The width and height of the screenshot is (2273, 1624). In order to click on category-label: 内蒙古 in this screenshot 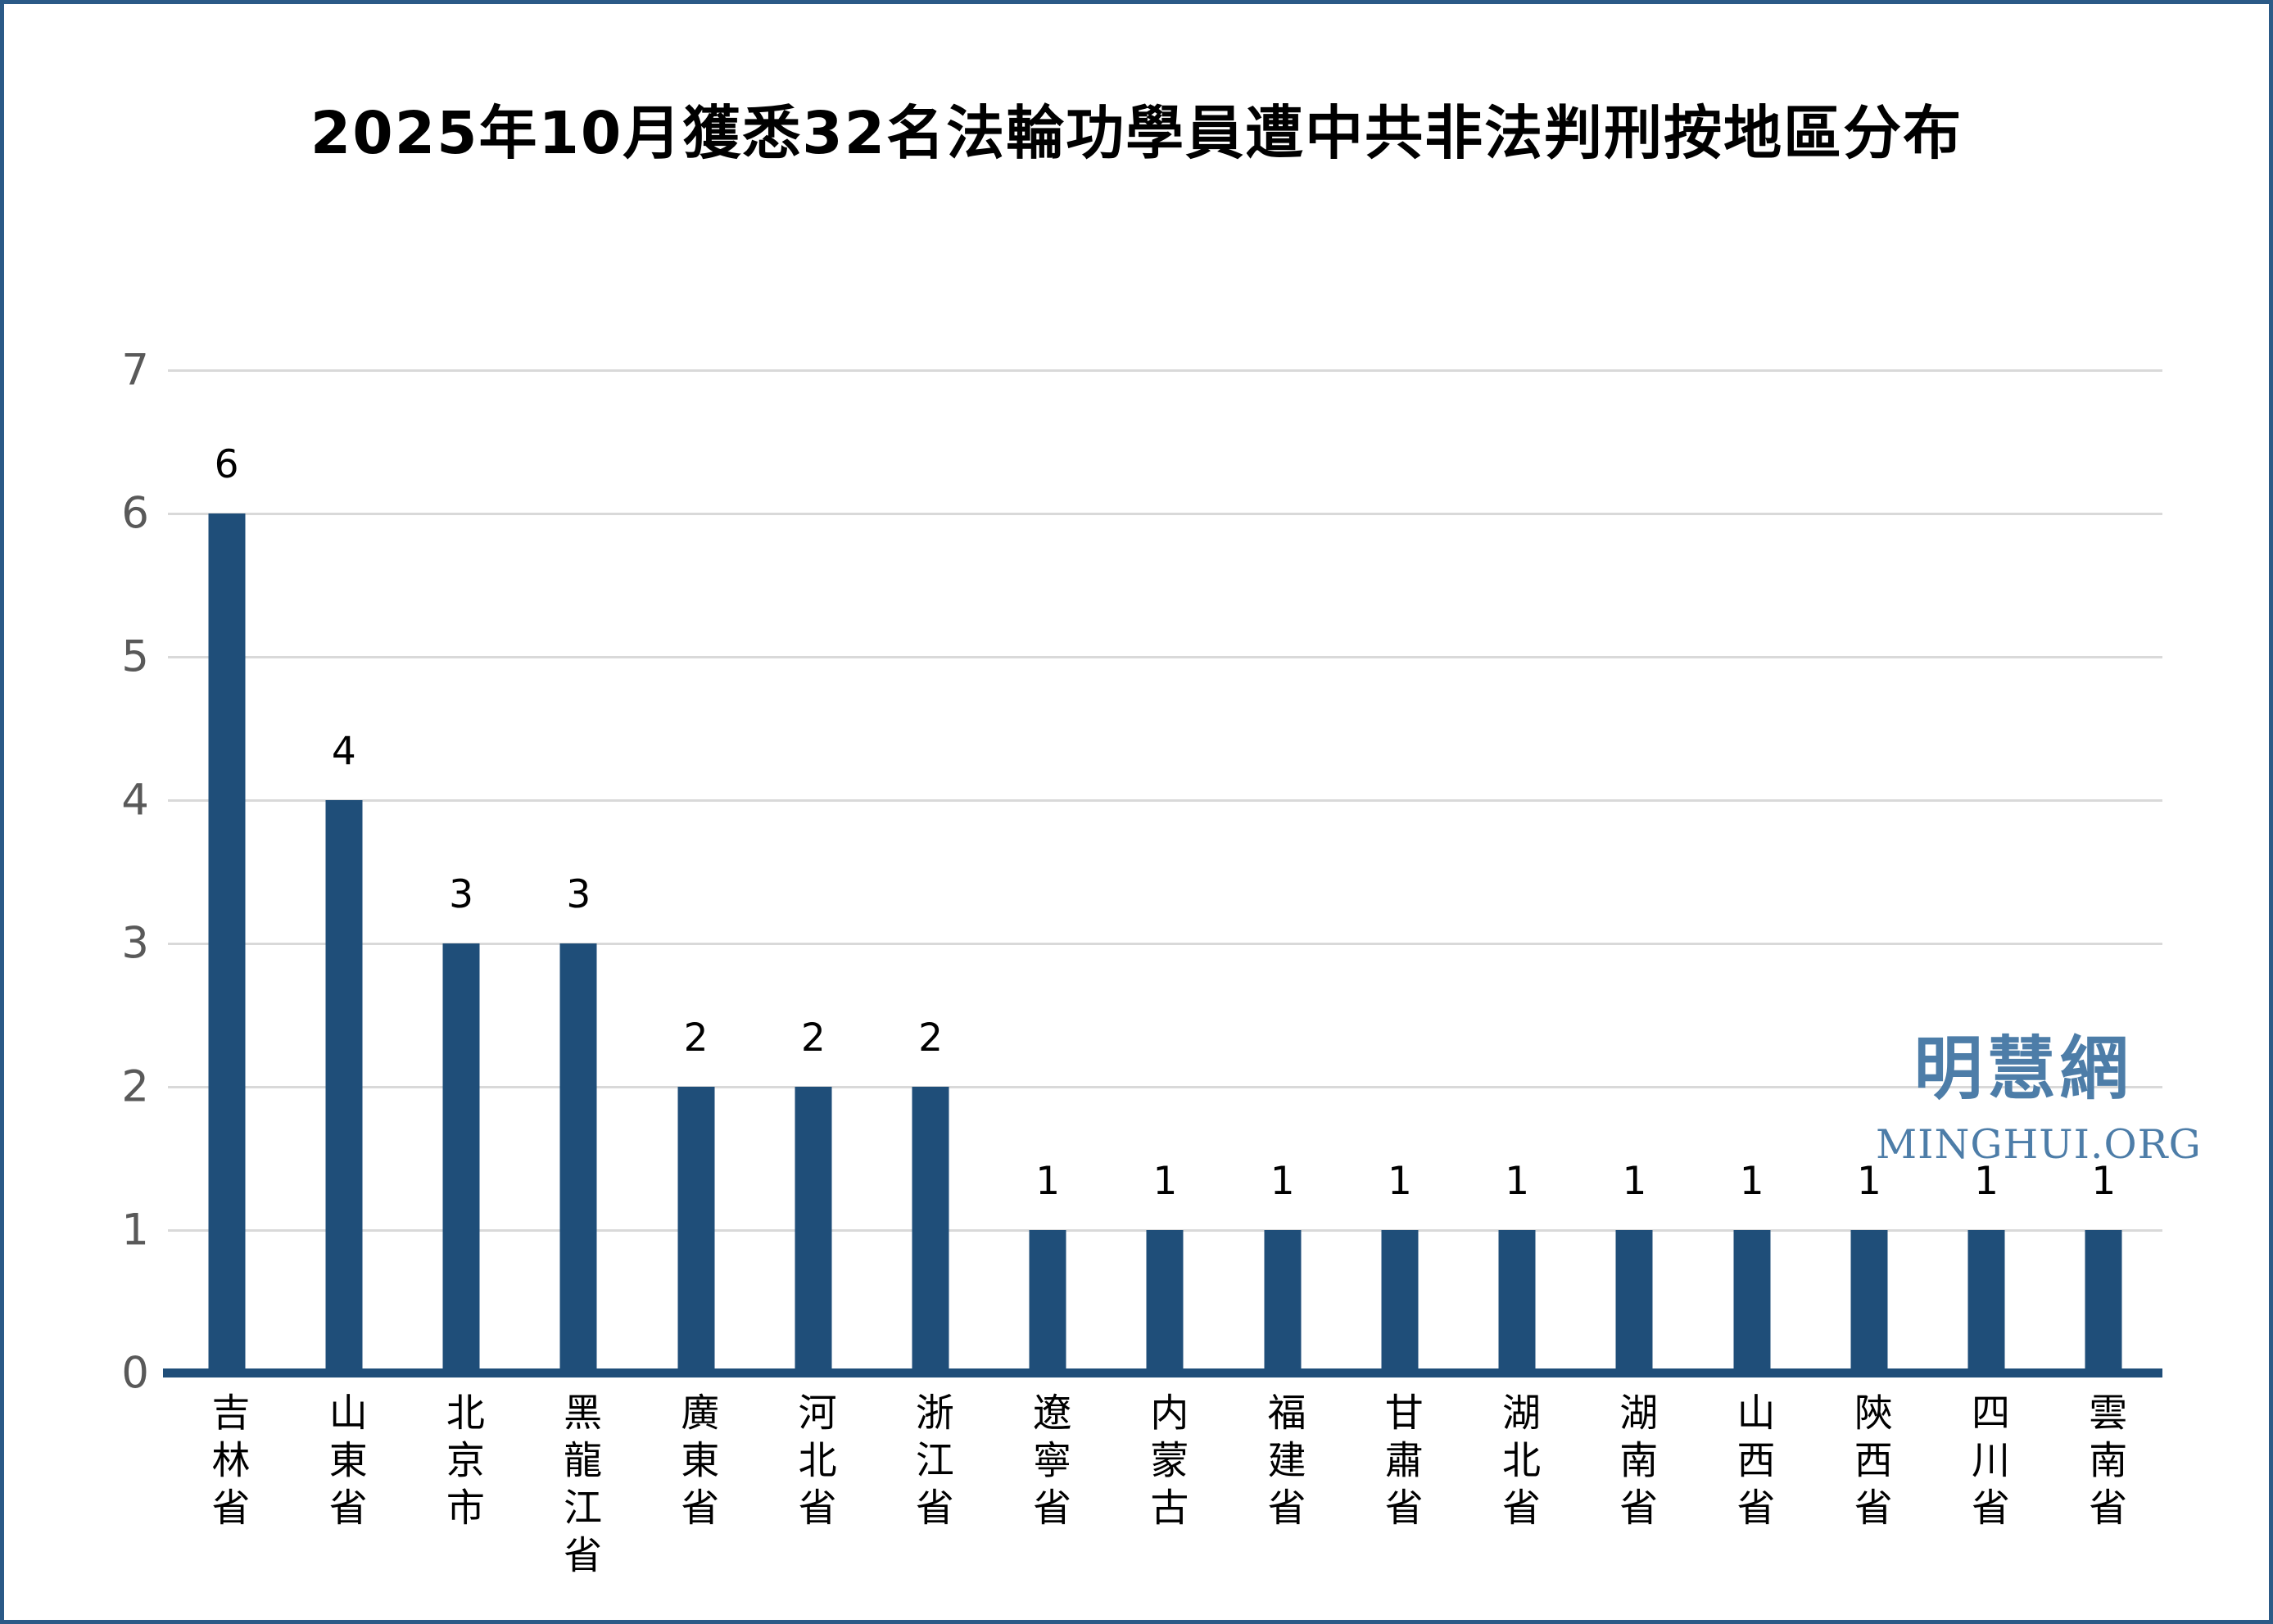, I will do `click(1166, 1464)`.